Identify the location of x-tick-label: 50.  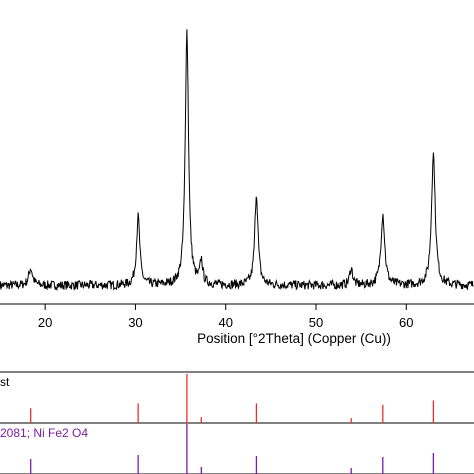
(316, 322).